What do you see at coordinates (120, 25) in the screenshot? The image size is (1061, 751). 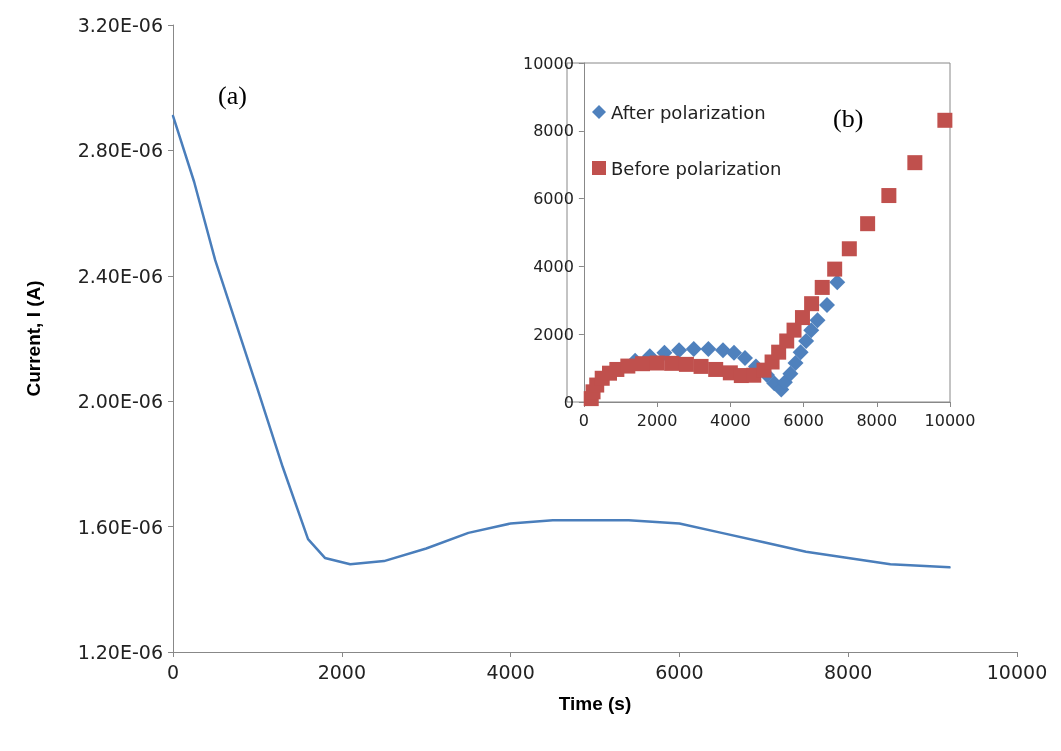 I see `y-tick-label: 3.20E-06` at bounding box center [120, 25].